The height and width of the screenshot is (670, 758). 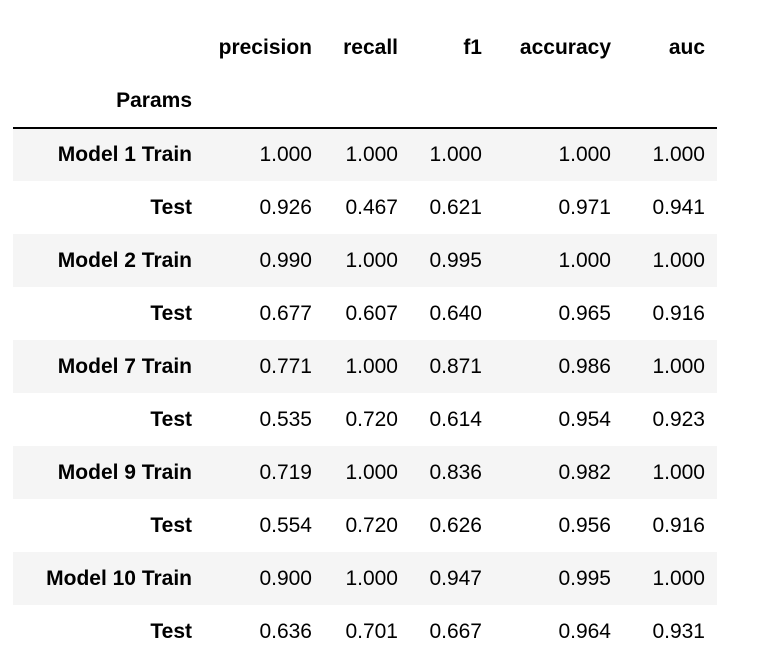 I want to click on cell-accuracy: 0.986, so click(x=584, y=366).